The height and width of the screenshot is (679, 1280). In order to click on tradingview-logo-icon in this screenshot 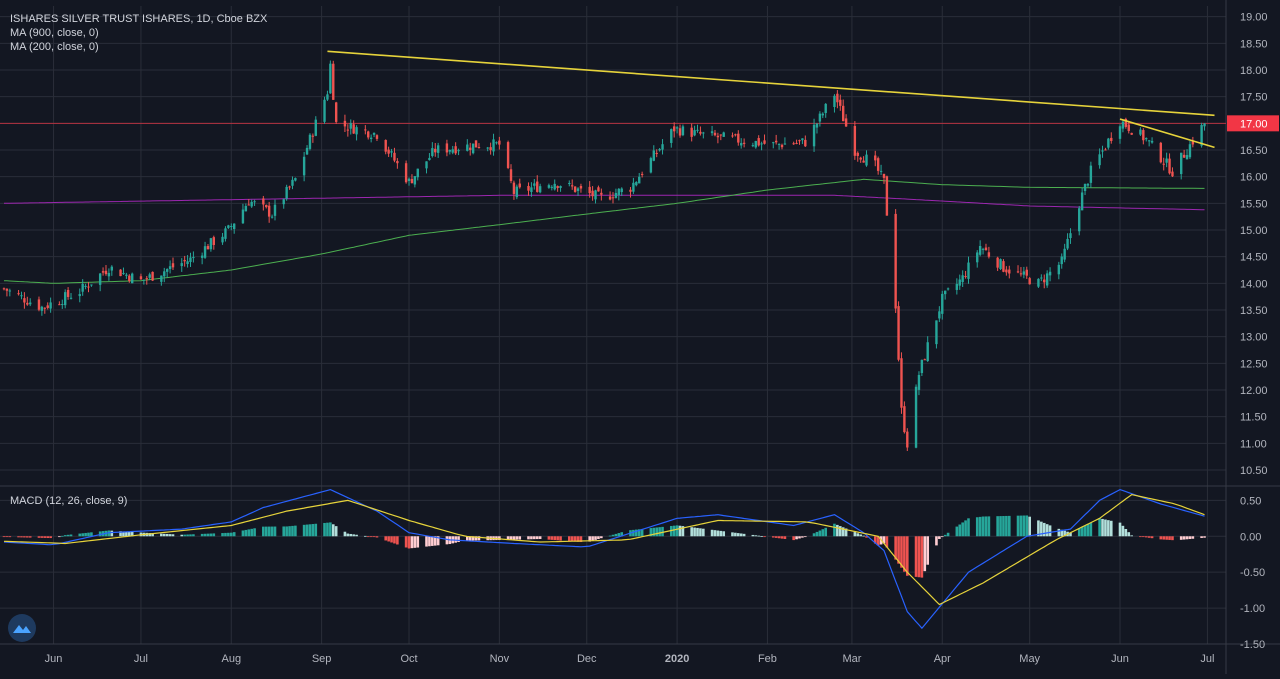, I will do `click(22, 628)`.